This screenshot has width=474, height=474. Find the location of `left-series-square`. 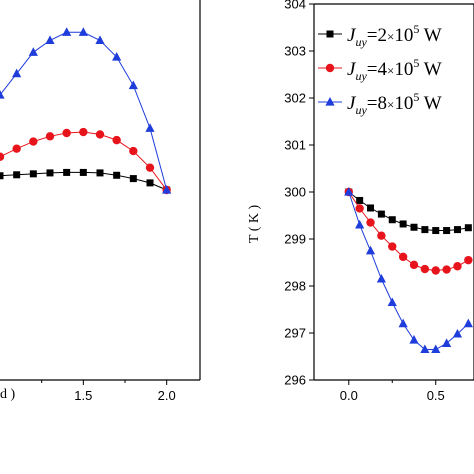

left-series-square is located at coordinates (85, 181).